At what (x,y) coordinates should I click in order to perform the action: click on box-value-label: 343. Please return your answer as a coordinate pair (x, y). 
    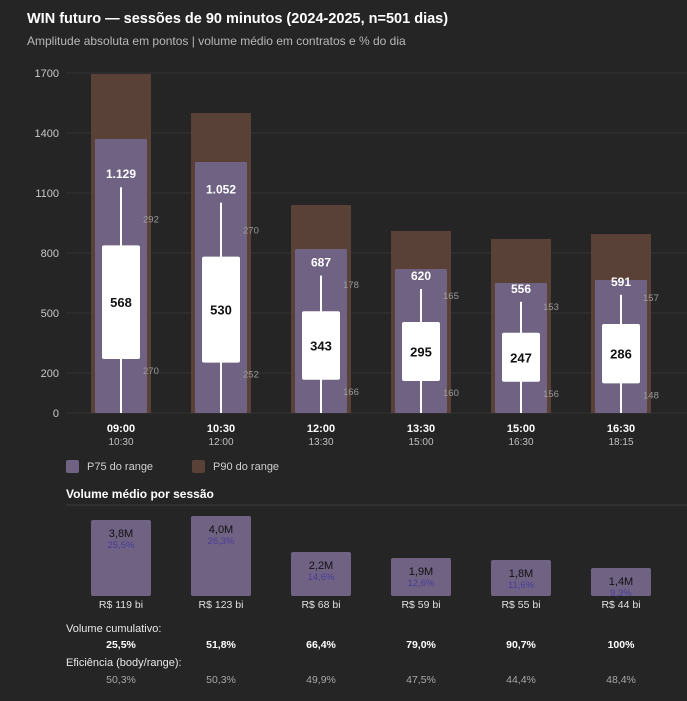
    Looking at the image, I should click on (321, 346).